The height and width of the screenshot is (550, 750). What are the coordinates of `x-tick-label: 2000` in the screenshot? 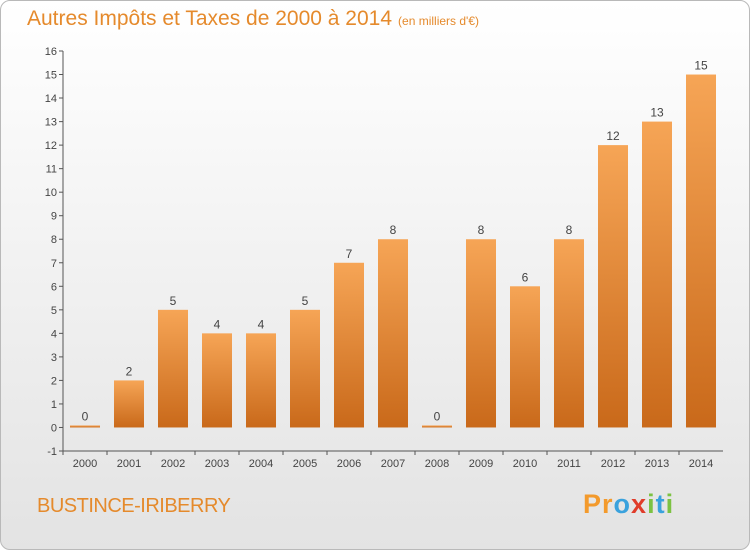 It's located at (85, 464).